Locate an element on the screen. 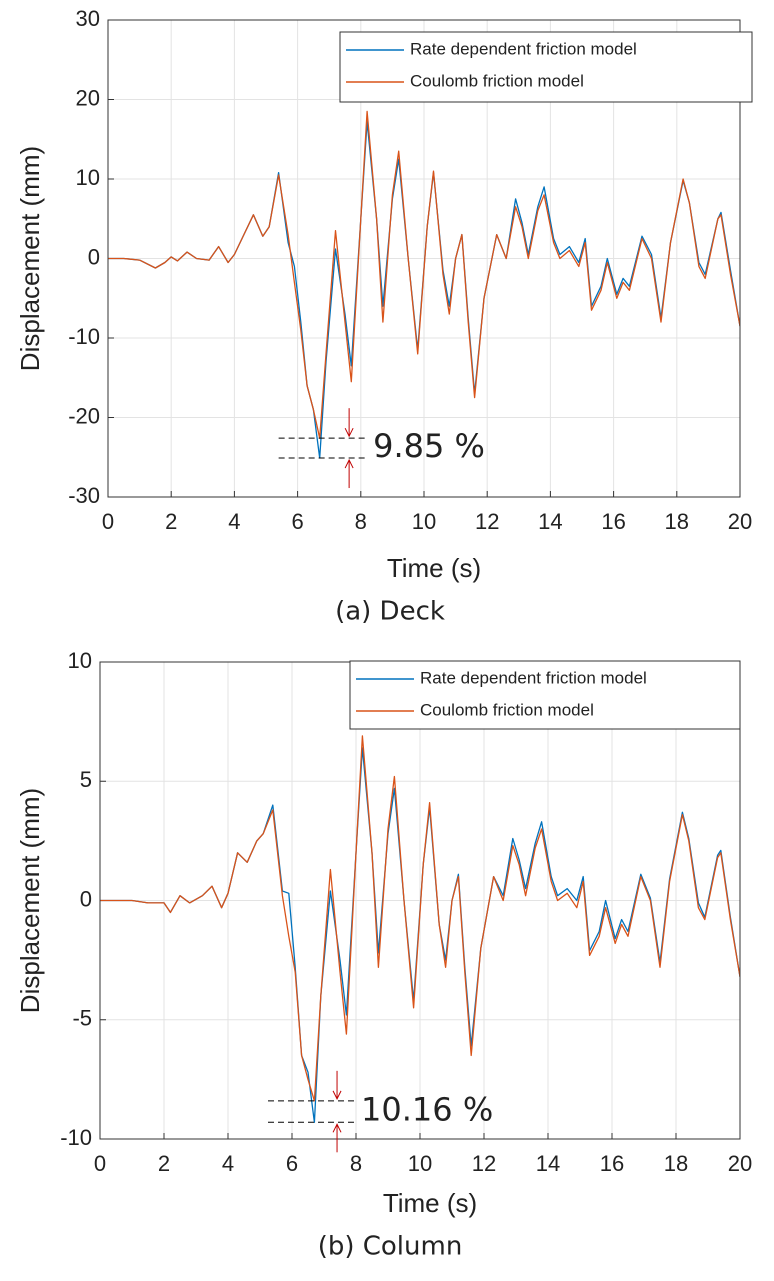  caption: (a) Deck is located at coordinates (390, 612).